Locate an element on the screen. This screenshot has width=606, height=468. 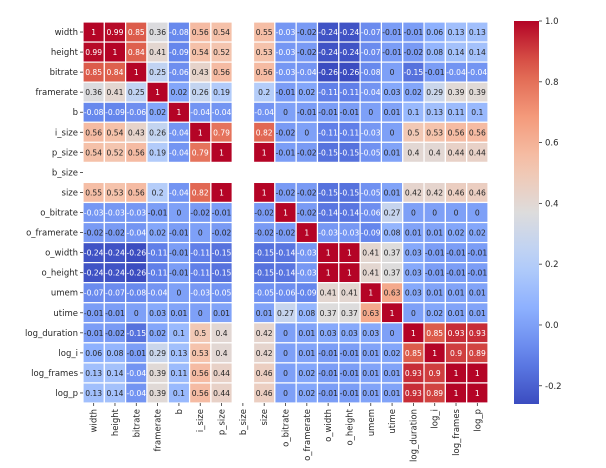
colorbar is located at coordinates (526, 212).